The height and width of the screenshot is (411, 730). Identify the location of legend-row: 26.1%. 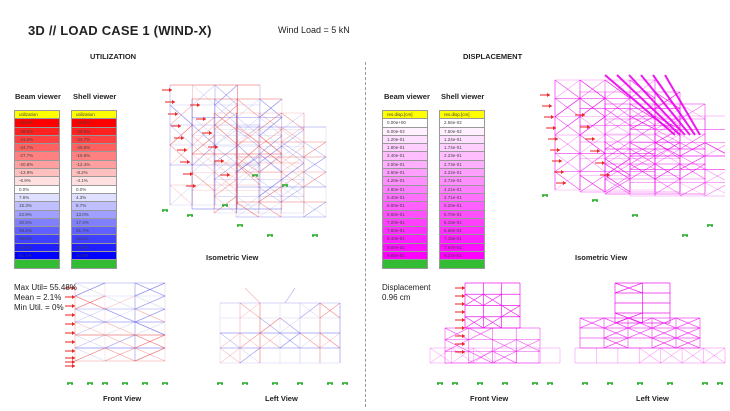
(94, 239).